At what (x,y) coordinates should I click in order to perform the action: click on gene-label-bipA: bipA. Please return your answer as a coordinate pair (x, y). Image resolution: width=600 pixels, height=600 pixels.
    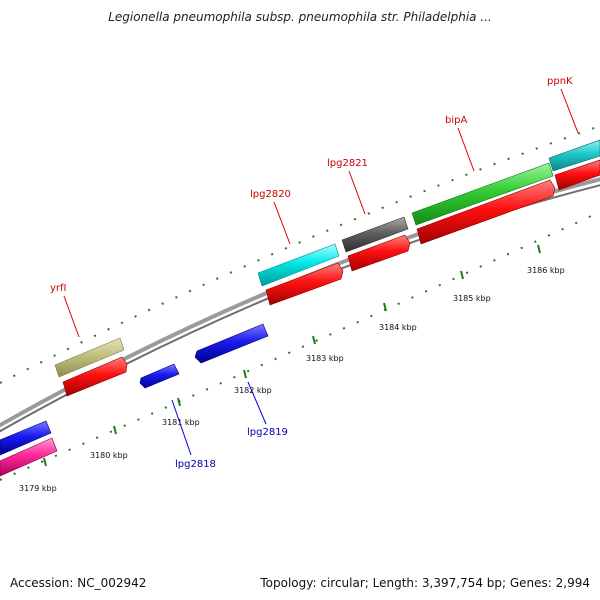
    Looking at the image, I should click on (456, 120).